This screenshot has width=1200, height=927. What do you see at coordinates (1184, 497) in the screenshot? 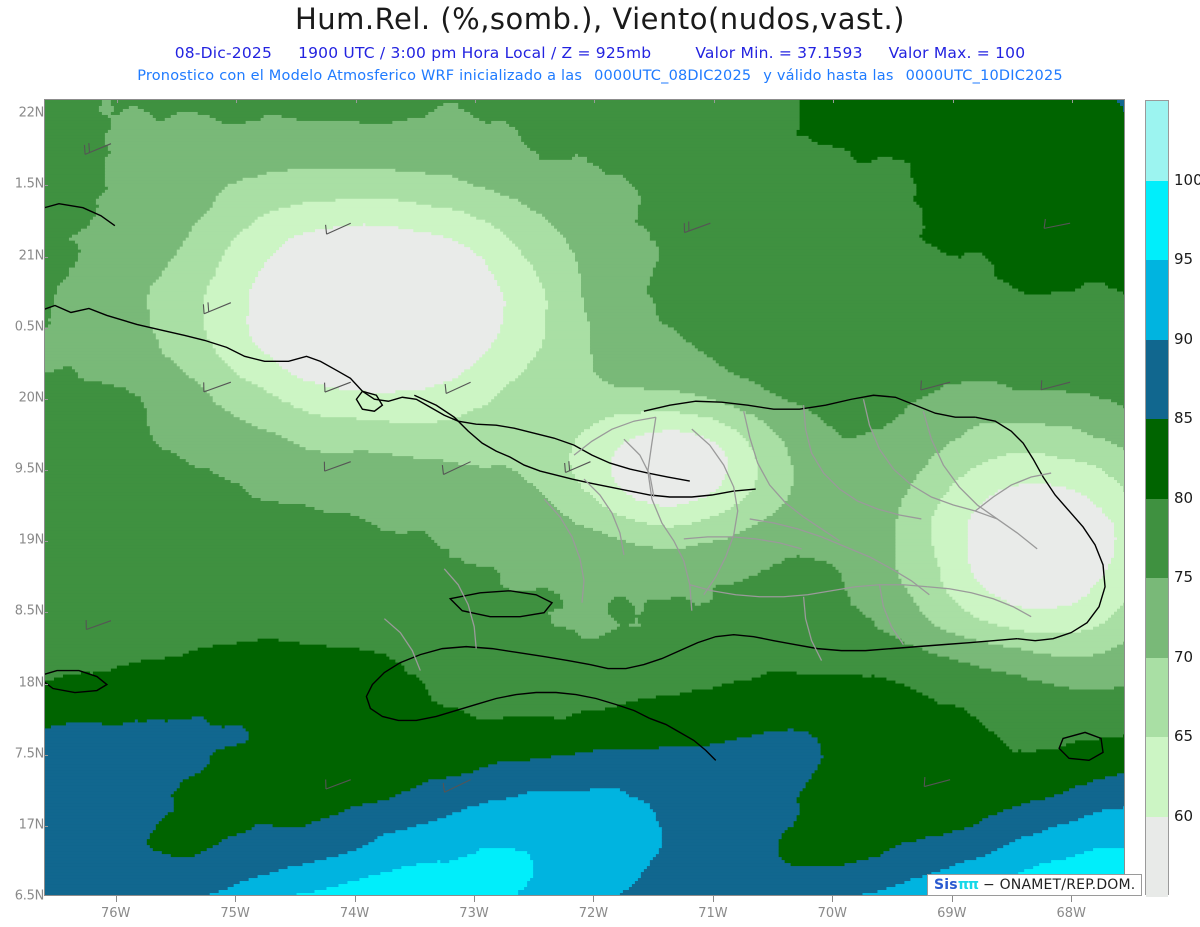
I see `colorbar-tick-label: 80` at bounding box center [1184, 497].